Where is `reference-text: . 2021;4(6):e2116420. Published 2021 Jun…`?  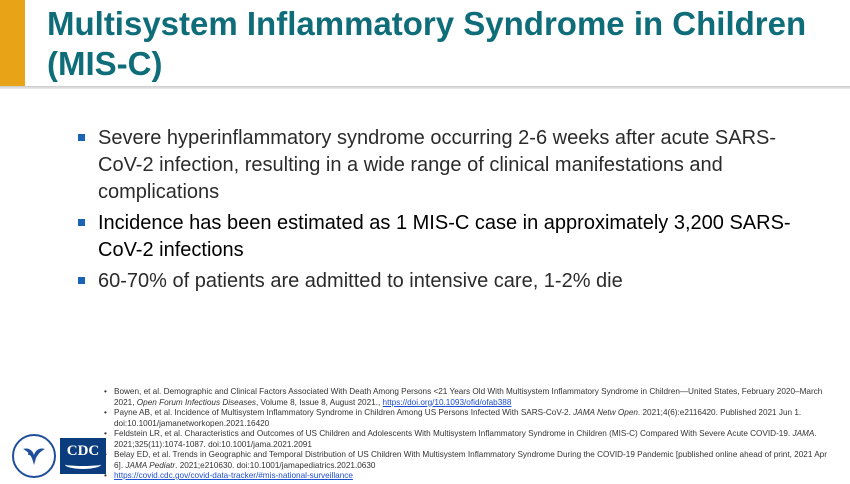
reference-text: . 2021;4(6):e2116420. Published 2021 Jun… is located at coordinates (458, 418).